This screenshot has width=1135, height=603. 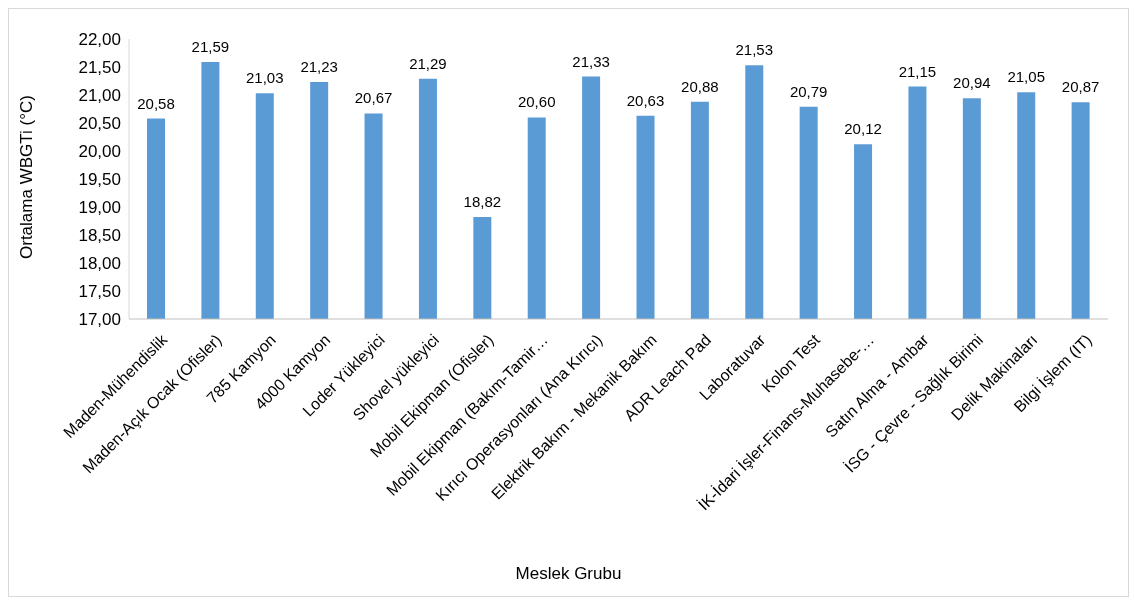 I want to click on y-tick-label: 18,50, so click(x=99, y=236).